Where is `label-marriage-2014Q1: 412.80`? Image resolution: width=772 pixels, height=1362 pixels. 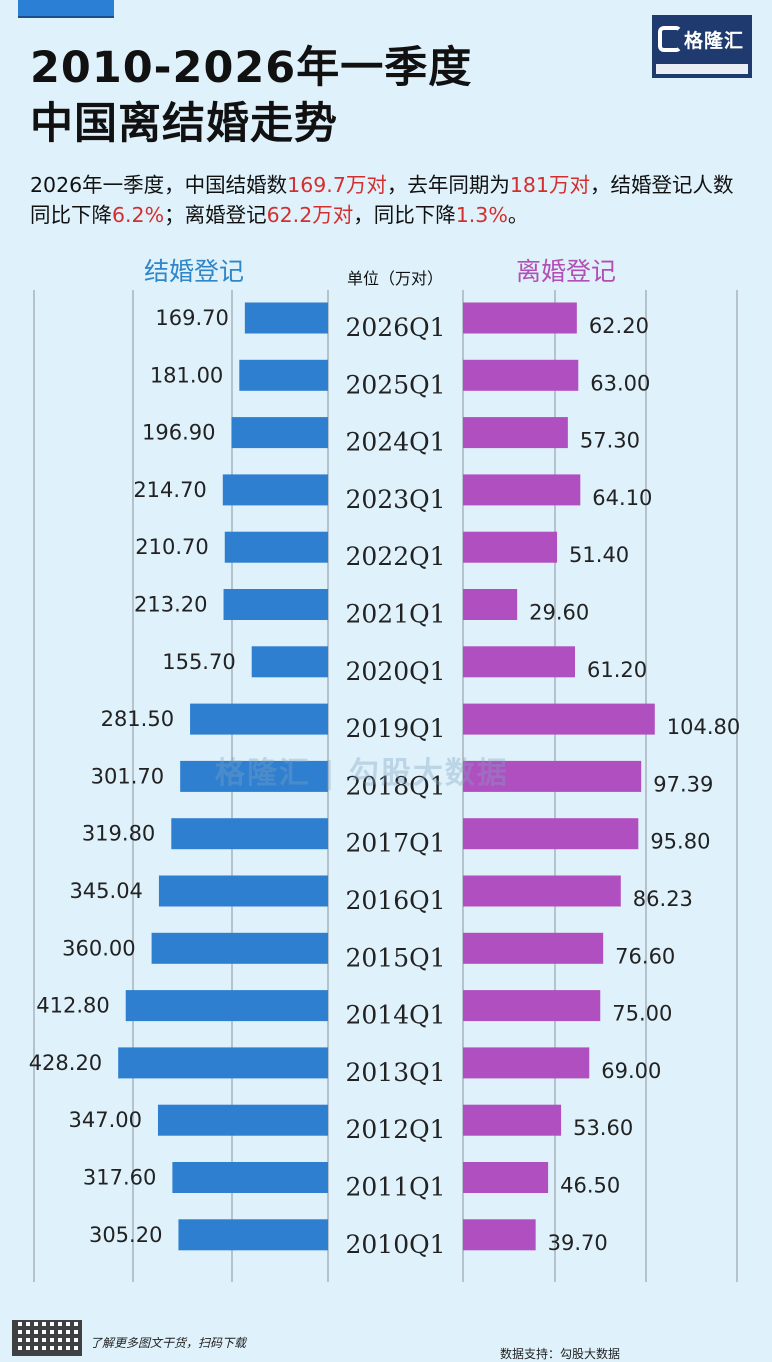 label-marriage-2014Q1: 412.80 is located at coordinates (72, 1006).